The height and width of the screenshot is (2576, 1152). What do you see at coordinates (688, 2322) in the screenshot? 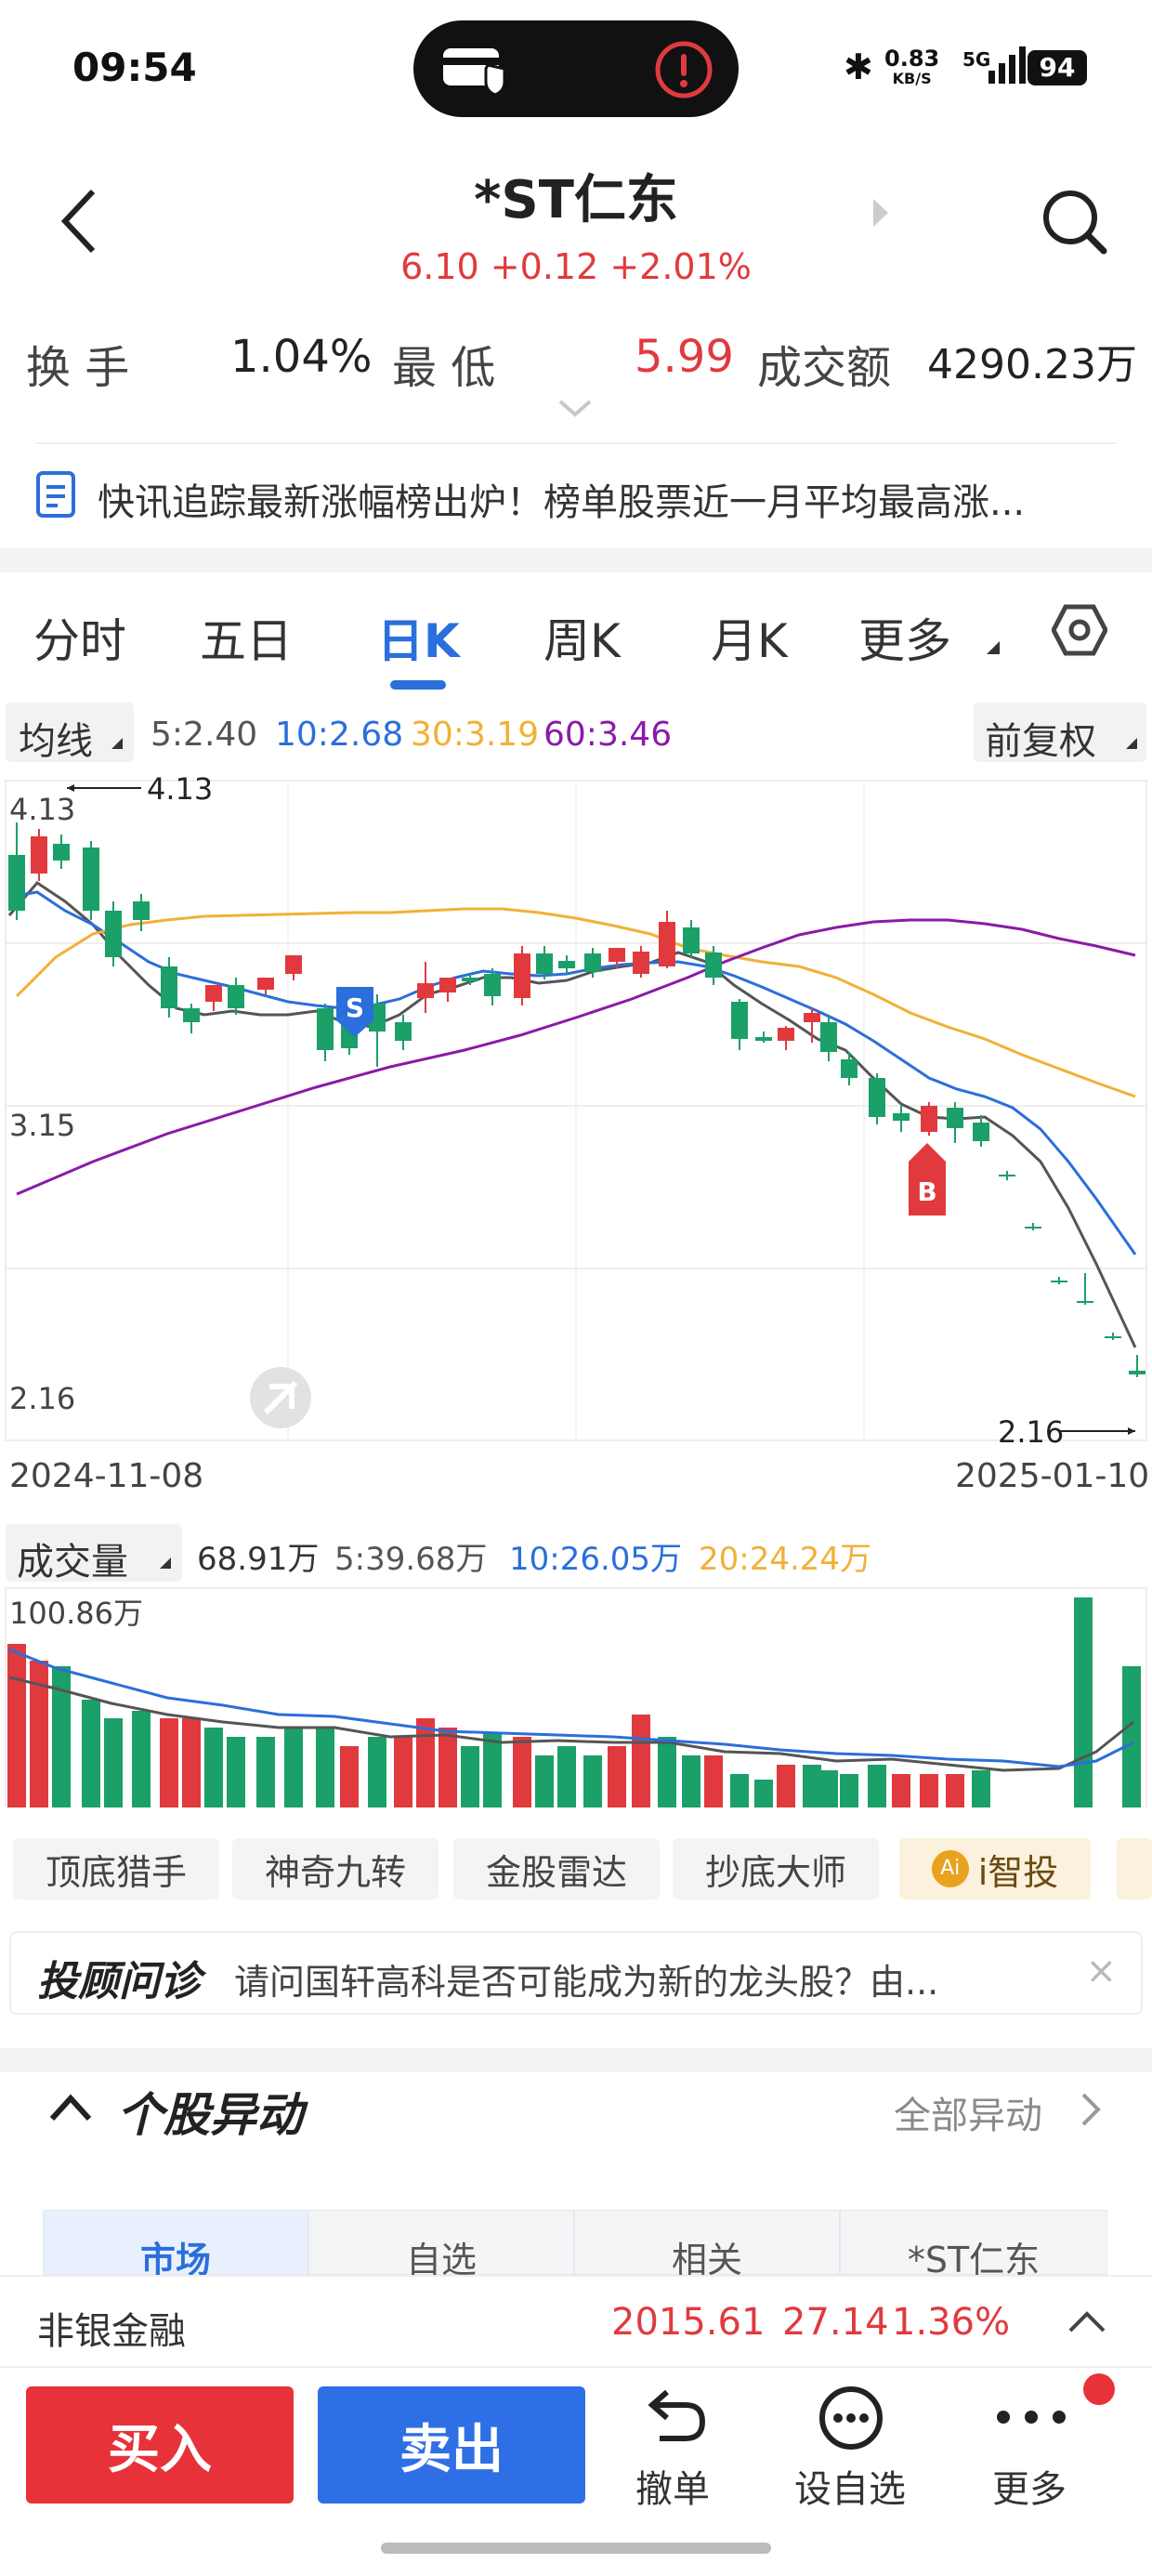
I see `index-value: 2015.61` at bounding box center [688, 2322].